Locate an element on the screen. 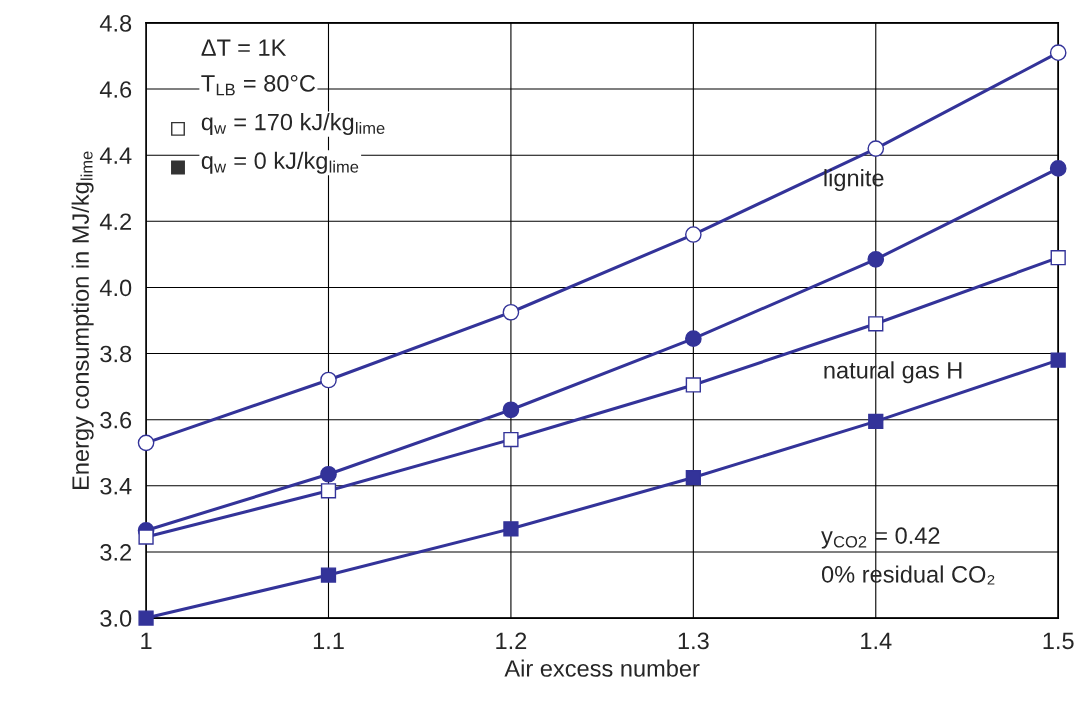 This screenshot has height=717, width=1082. x-tick-label: 1.4 is located at coordinates (876, 641).